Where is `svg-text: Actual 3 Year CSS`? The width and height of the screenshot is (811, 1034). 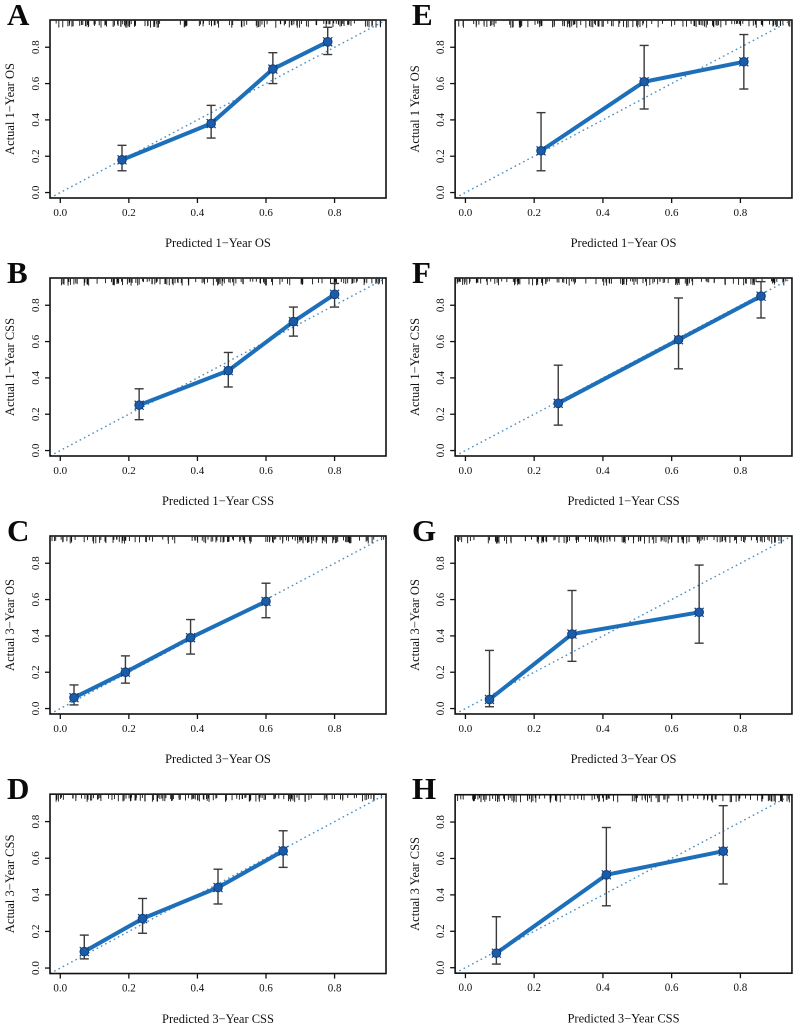
svg-text: Actual 3 Year CSS is located at coordinates (415, 884).